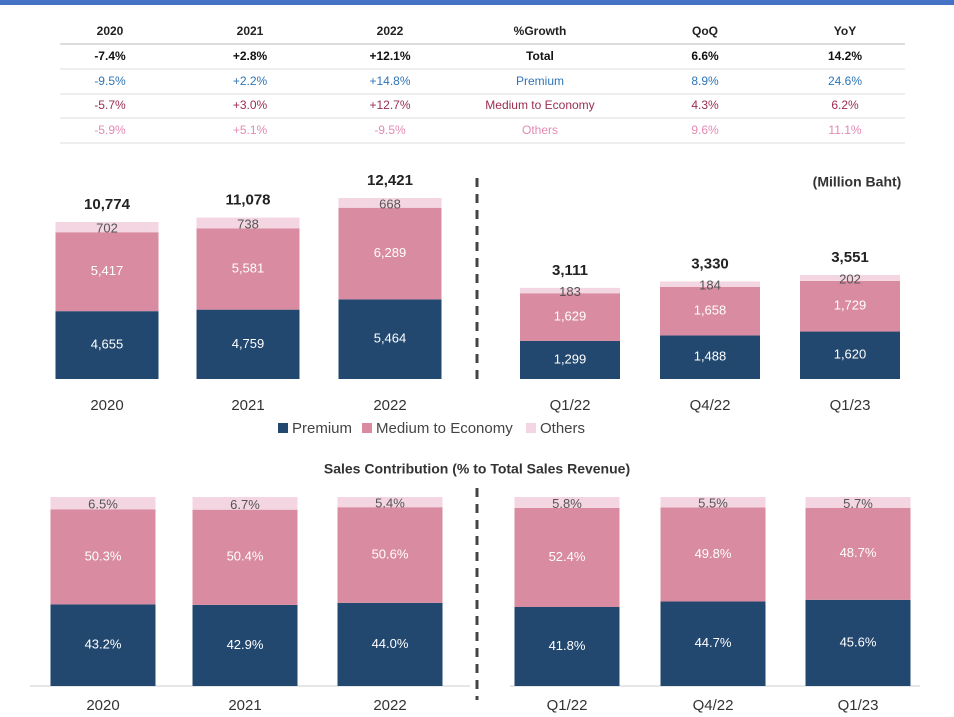 The width and height of the screenshot is (954, 717). I want to click on data-label: 52.4%, so click(567, 556).